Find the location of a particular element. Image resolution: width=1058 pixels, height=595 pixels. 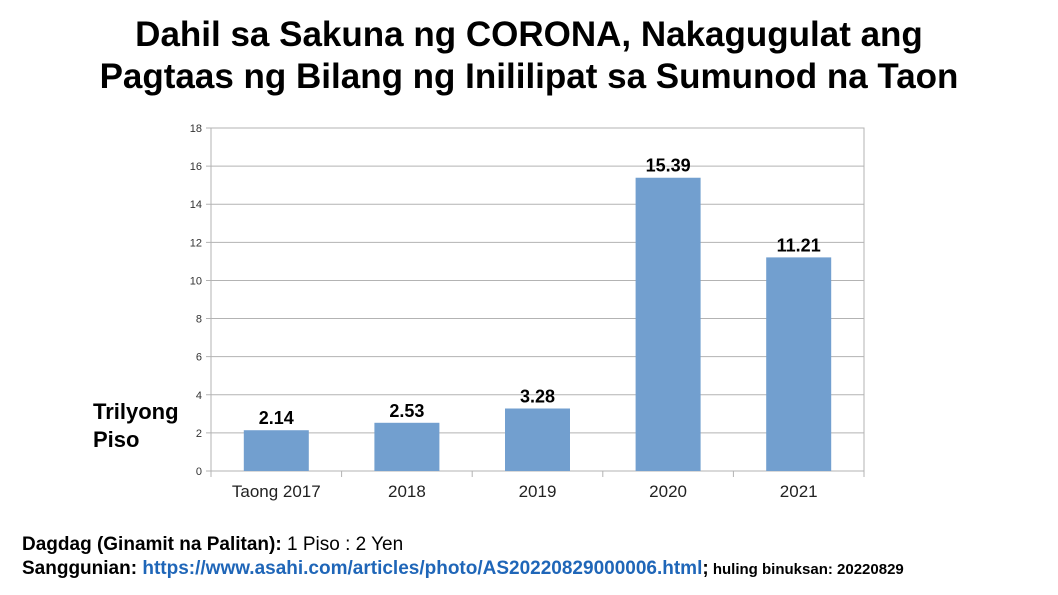

y-tick-label: 4 is located at coordinates (199, 396).